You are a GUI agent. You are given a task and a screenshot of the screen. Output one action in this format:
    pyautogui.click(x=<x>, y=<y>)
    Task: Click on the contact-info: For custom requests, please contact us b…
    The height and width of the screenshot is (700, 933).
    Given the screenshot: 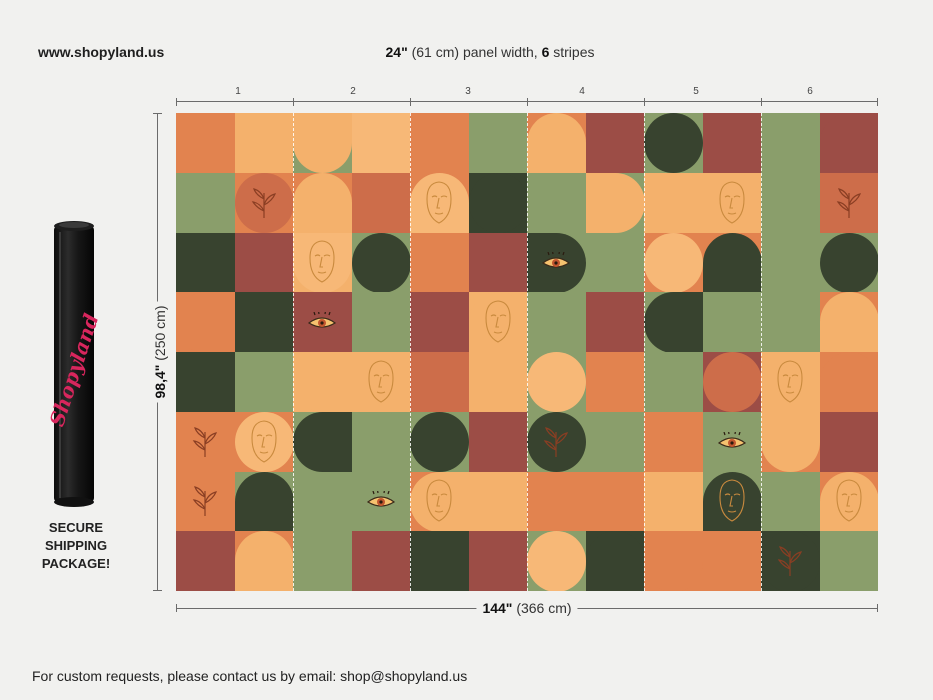 What is the action you would take?
    pyautogui.click(x=250, y=676)
    